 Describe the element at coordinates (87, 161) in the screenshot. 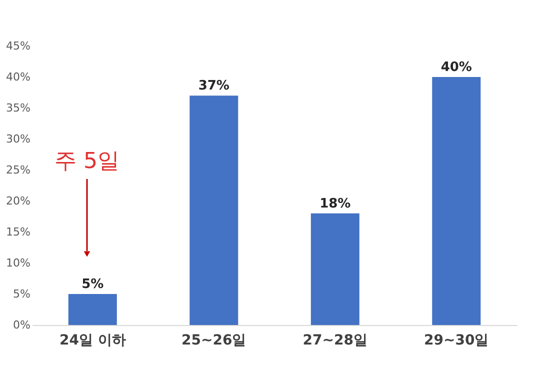

I see `annotation: 주 5일` at that location.